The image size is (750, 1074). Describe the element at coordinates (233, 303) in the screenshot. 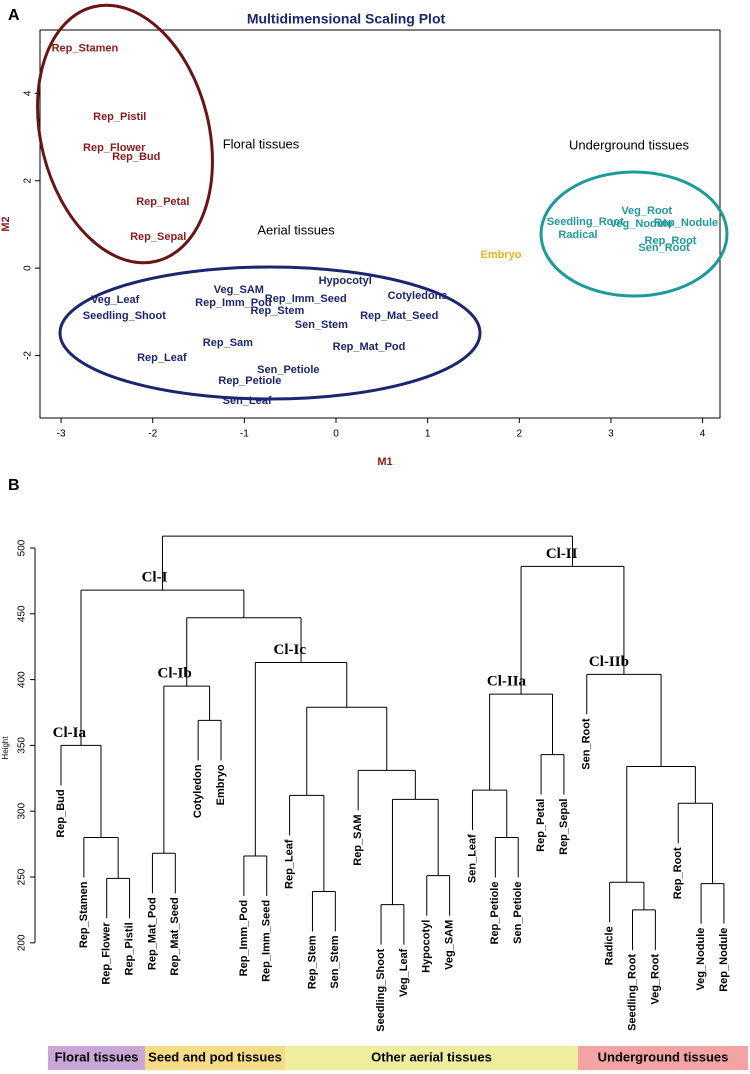

I see `point-label: Rep_Imm_Pod` at that location.